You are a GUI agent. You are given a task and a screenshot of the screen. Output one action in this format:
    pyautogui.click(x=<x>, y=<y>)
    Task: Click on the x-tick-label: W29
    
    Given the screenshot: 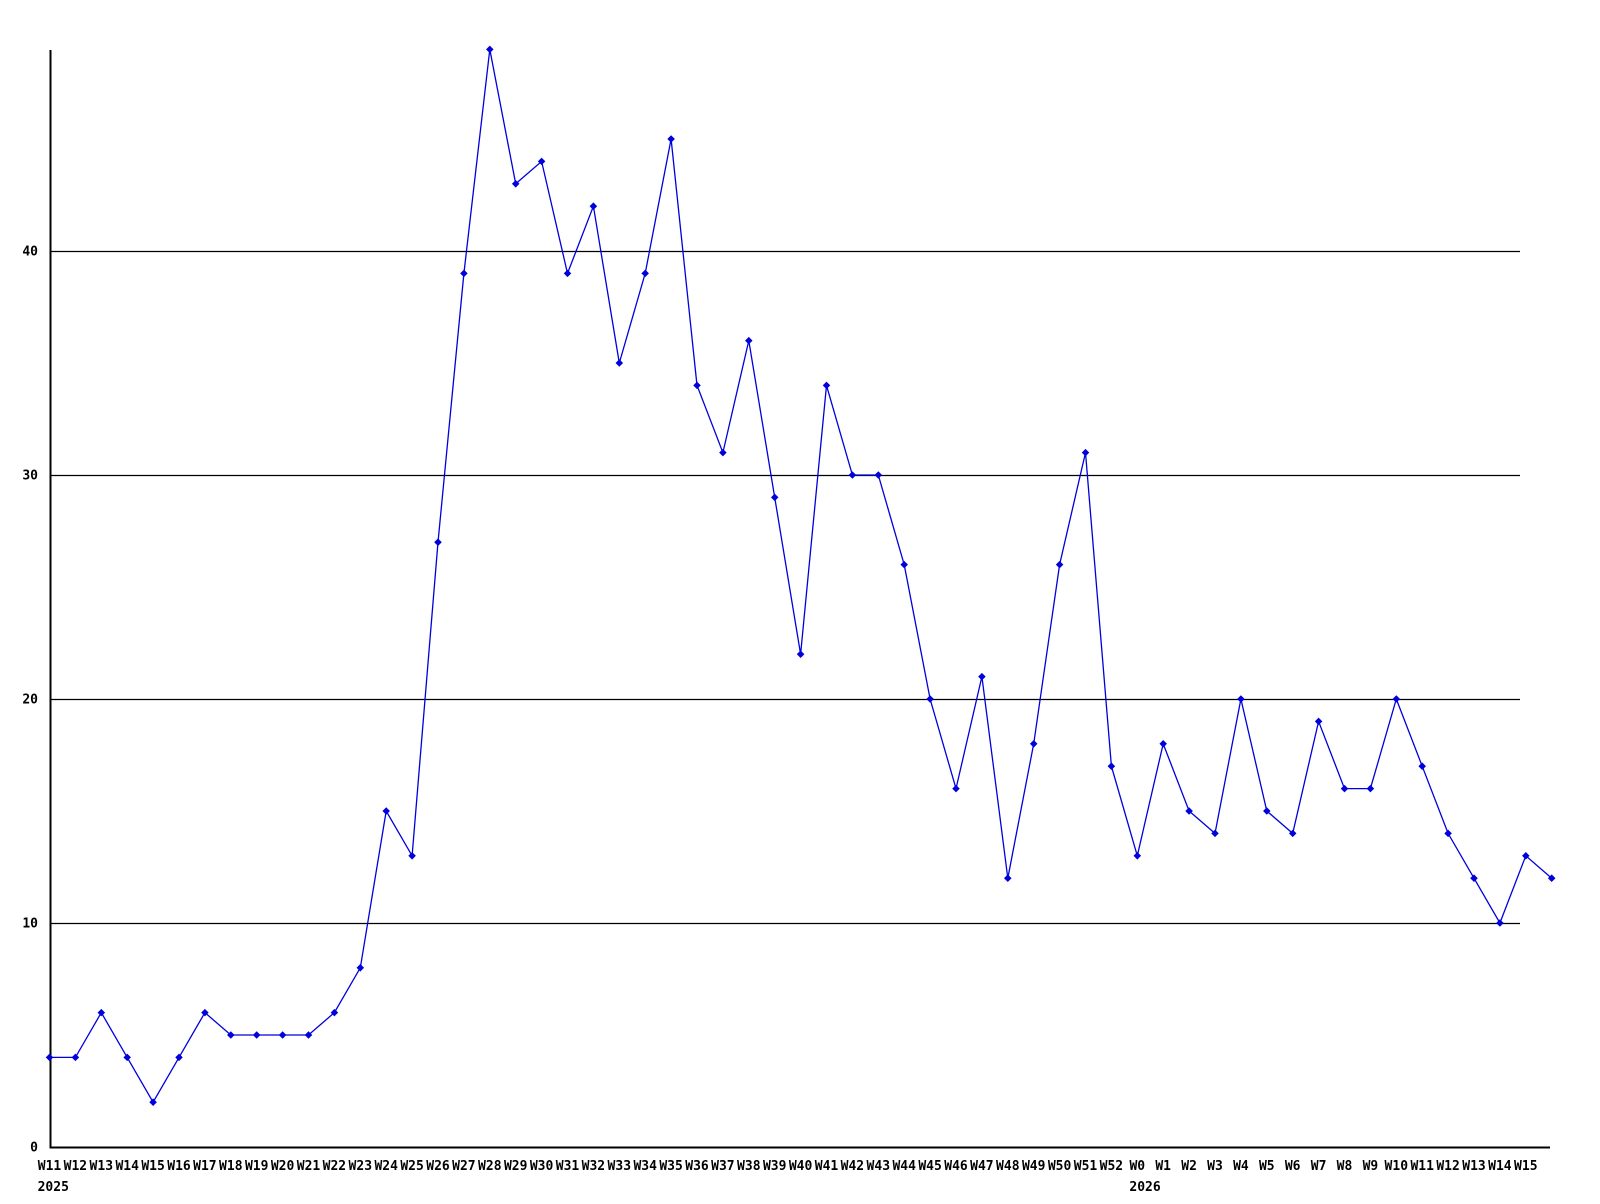 What is the action you would take?
    pyautogui.click(x=515, y=1166)
    